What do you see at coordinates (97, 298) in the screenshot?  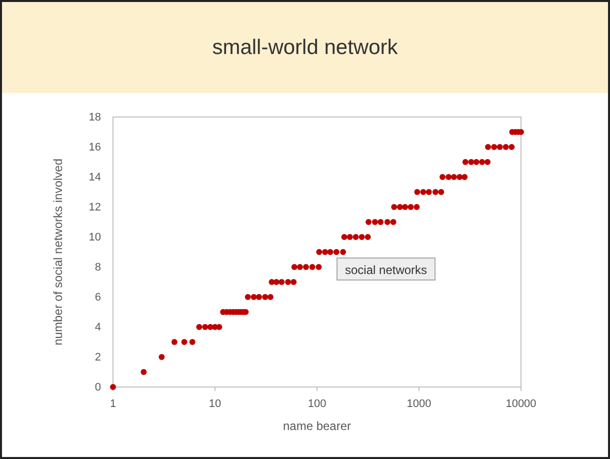 I see `y-tick-label: 6` at bounding box center [97, 298].